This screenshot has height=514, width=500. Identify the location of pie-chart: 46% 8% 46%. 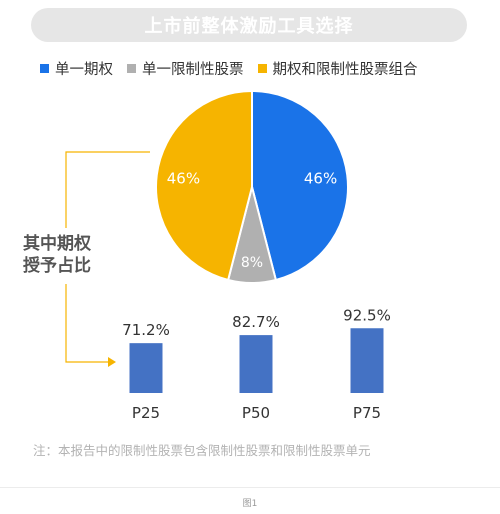
(252, 186).